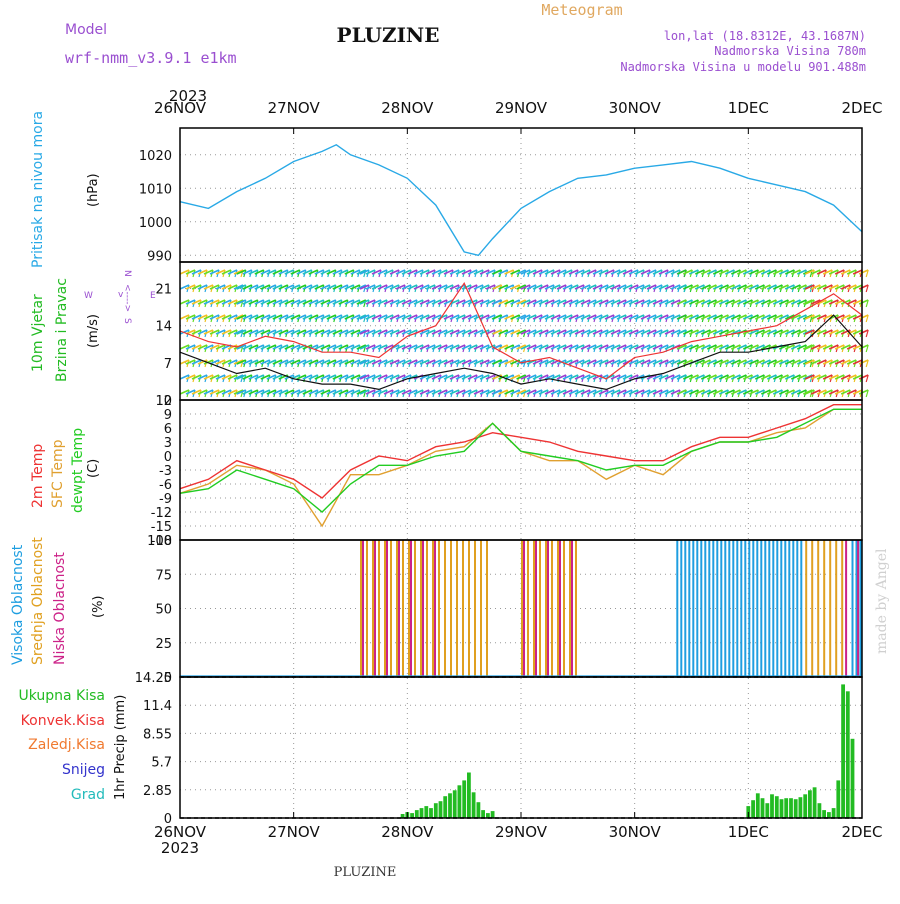  Describe the element at coordinates (165, 471) in the screenshot. I see `temp-tick-label: -3` at that location.